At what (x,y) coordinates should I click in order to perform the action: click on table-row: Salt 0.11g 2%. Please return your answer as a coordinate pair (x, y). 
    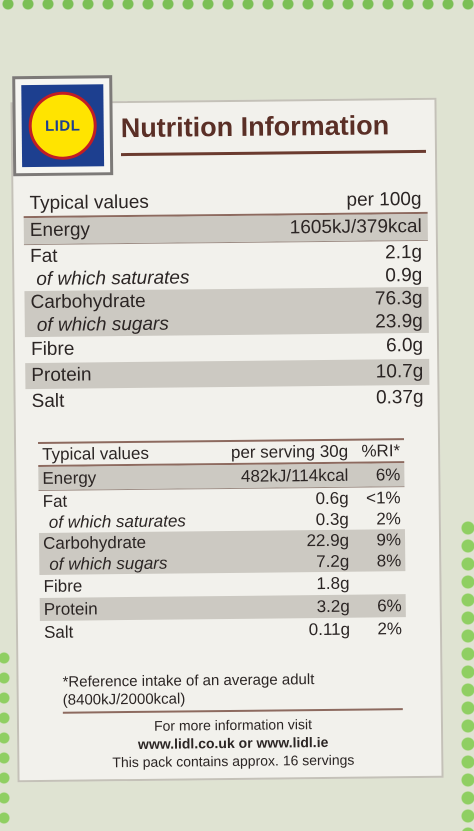
    Looking at the image, I should click on (223, 630).